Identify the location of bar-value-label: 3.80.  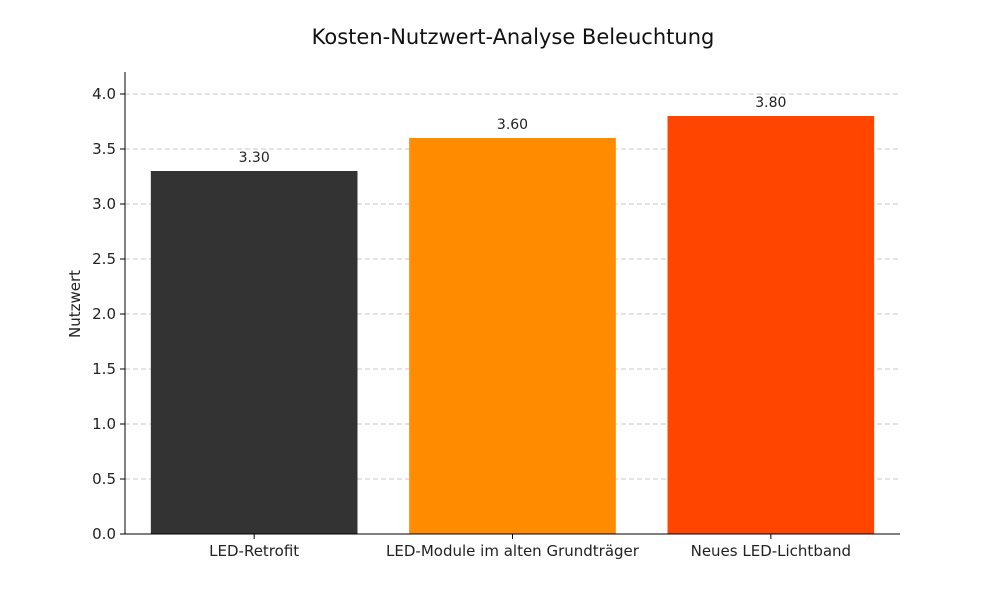
(770, 103).